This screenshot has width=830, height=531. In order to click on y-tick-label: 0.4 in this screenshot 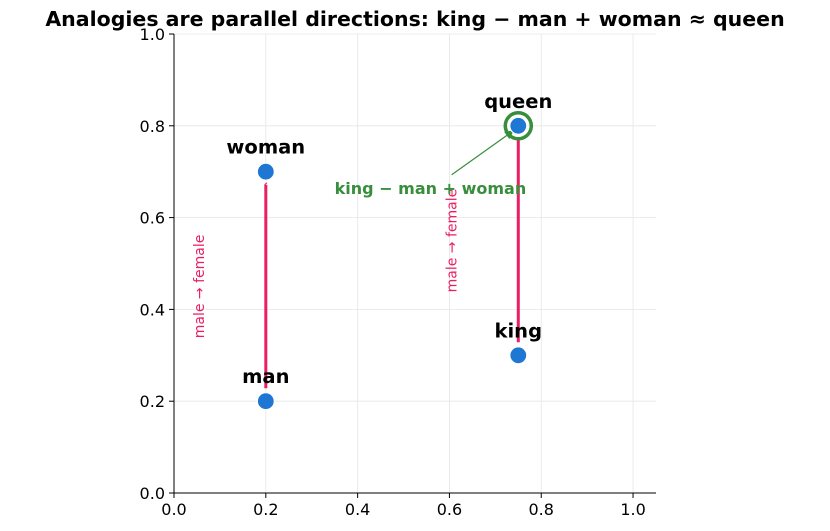, I will do `click(152, 309)`.